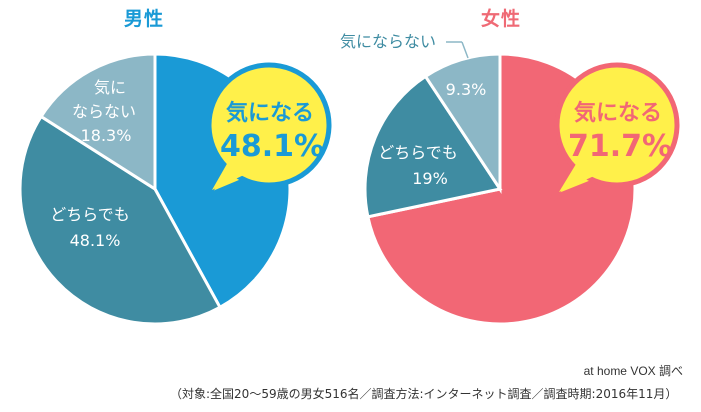 This screenshot has height=412, width=701. I want to click on male-chart-title: 男性, so click(143, 19).